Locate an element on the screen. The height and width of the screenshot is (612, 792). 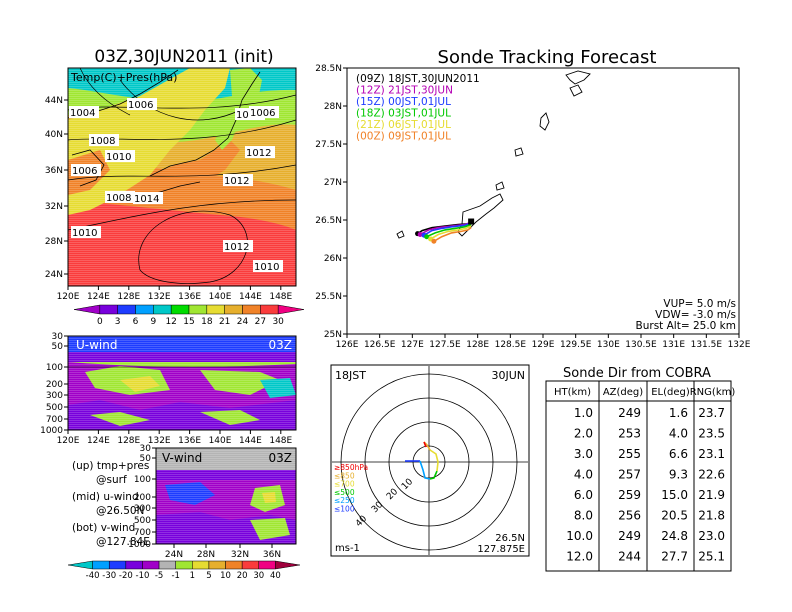
lat-tick-label: 24N is located at coordinates (54, 275).